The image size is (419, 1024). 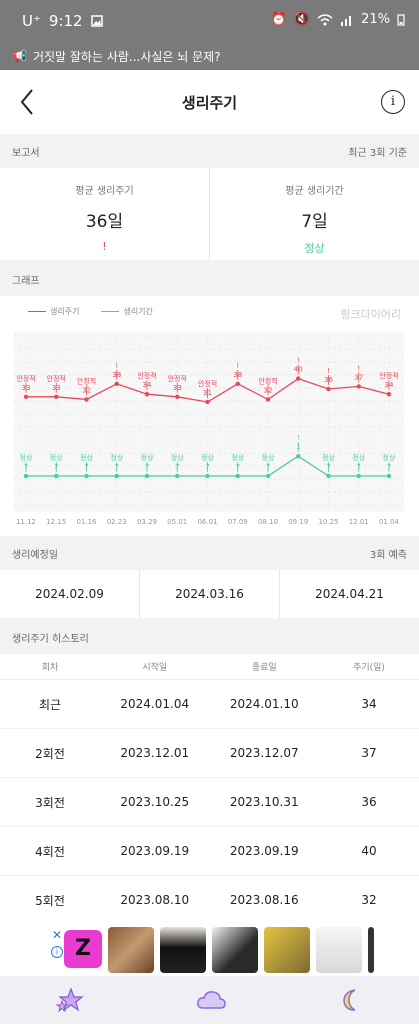 I want to click on ad-logo: Z, so click(x=83, y=949).